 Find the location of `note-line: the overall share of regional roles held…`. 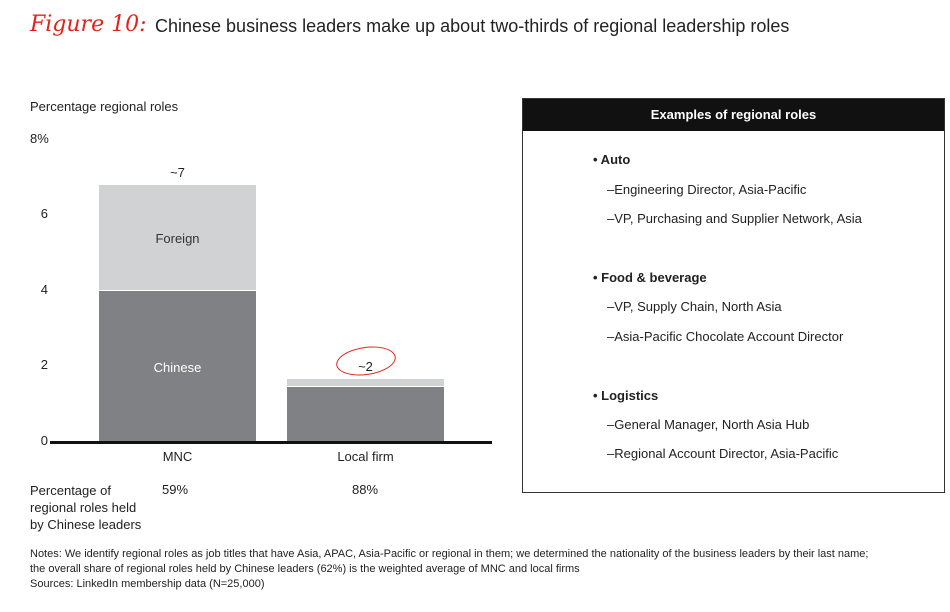

note-line: the overall share of regional roles held… is located at coordinates (305, 569).